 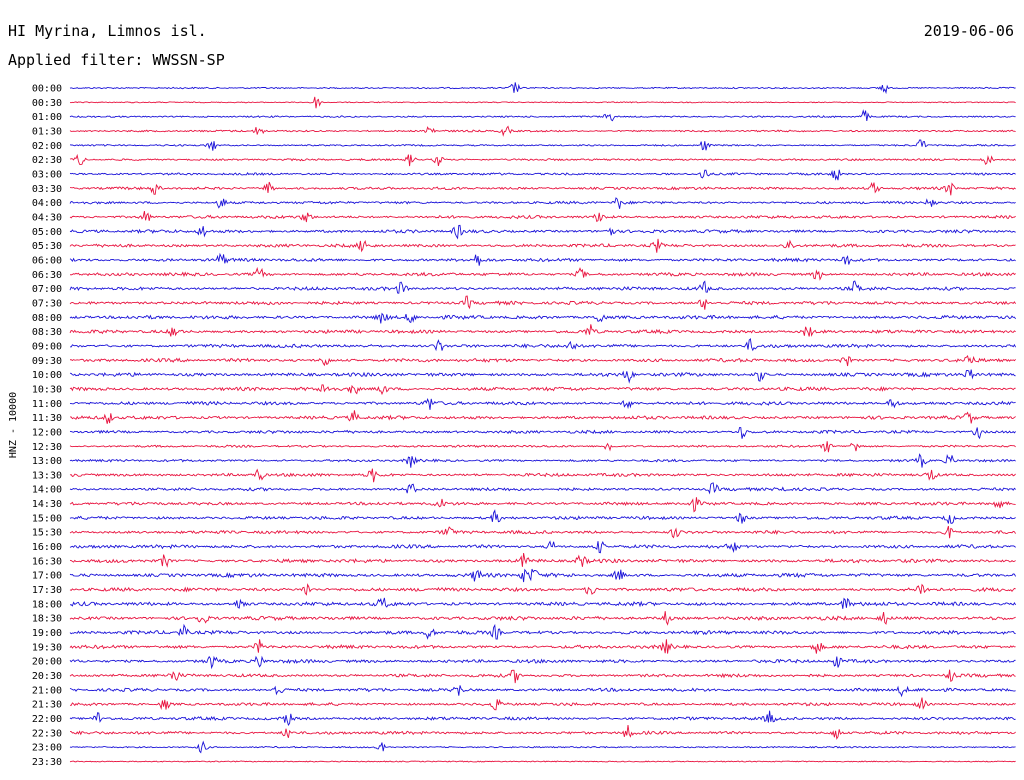 I want to click on time-tick-label: 15:00, so click(x=47, y=518).